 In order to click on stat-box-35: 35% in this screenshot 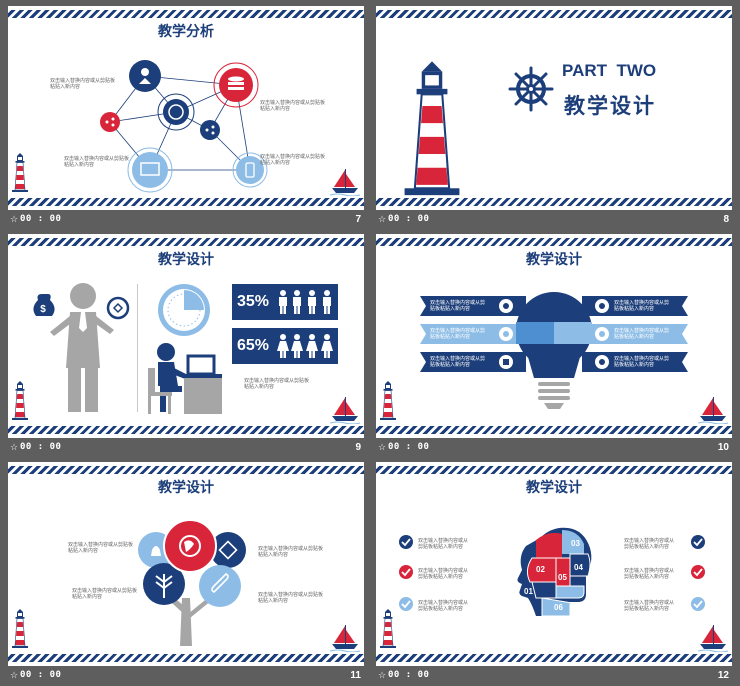, I will do `click(285, 302)`.